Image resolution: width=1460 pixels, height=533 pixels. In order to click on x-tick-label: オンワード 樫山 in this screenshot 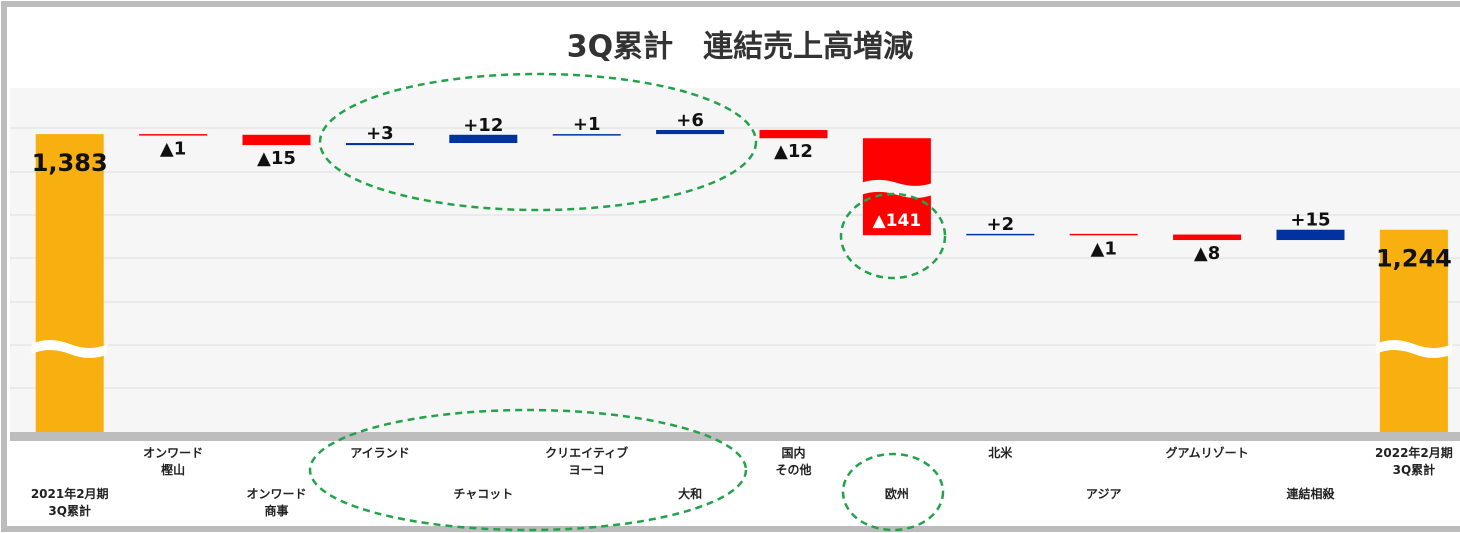, I will do `click(173, 461)`.